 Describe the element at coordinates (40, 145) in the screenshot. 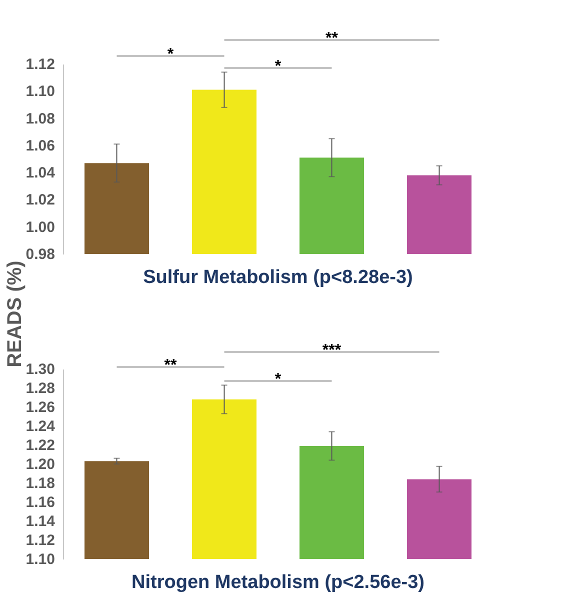

I see `y-tick-label: 1.06` at that location.